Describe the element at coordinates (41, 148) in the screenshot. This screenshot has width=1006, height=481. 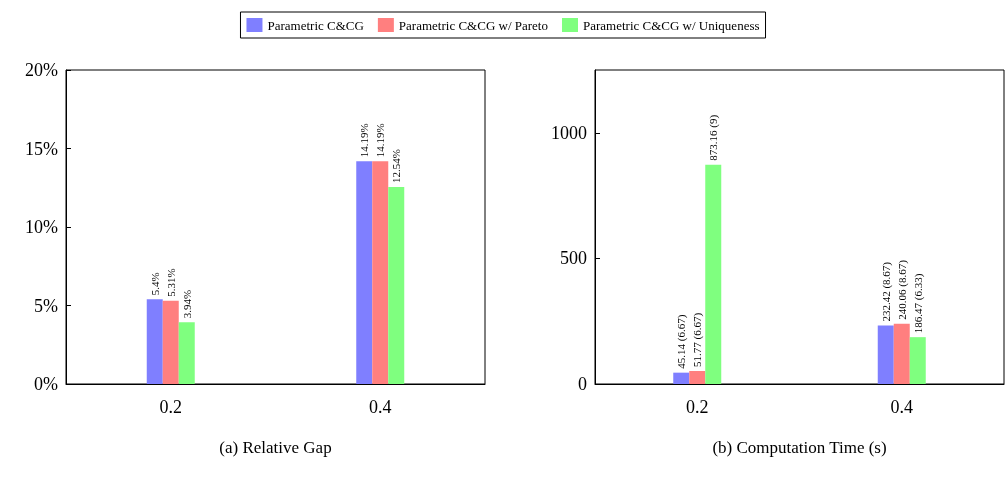
I see `y-tick-label: 15%` at that location.